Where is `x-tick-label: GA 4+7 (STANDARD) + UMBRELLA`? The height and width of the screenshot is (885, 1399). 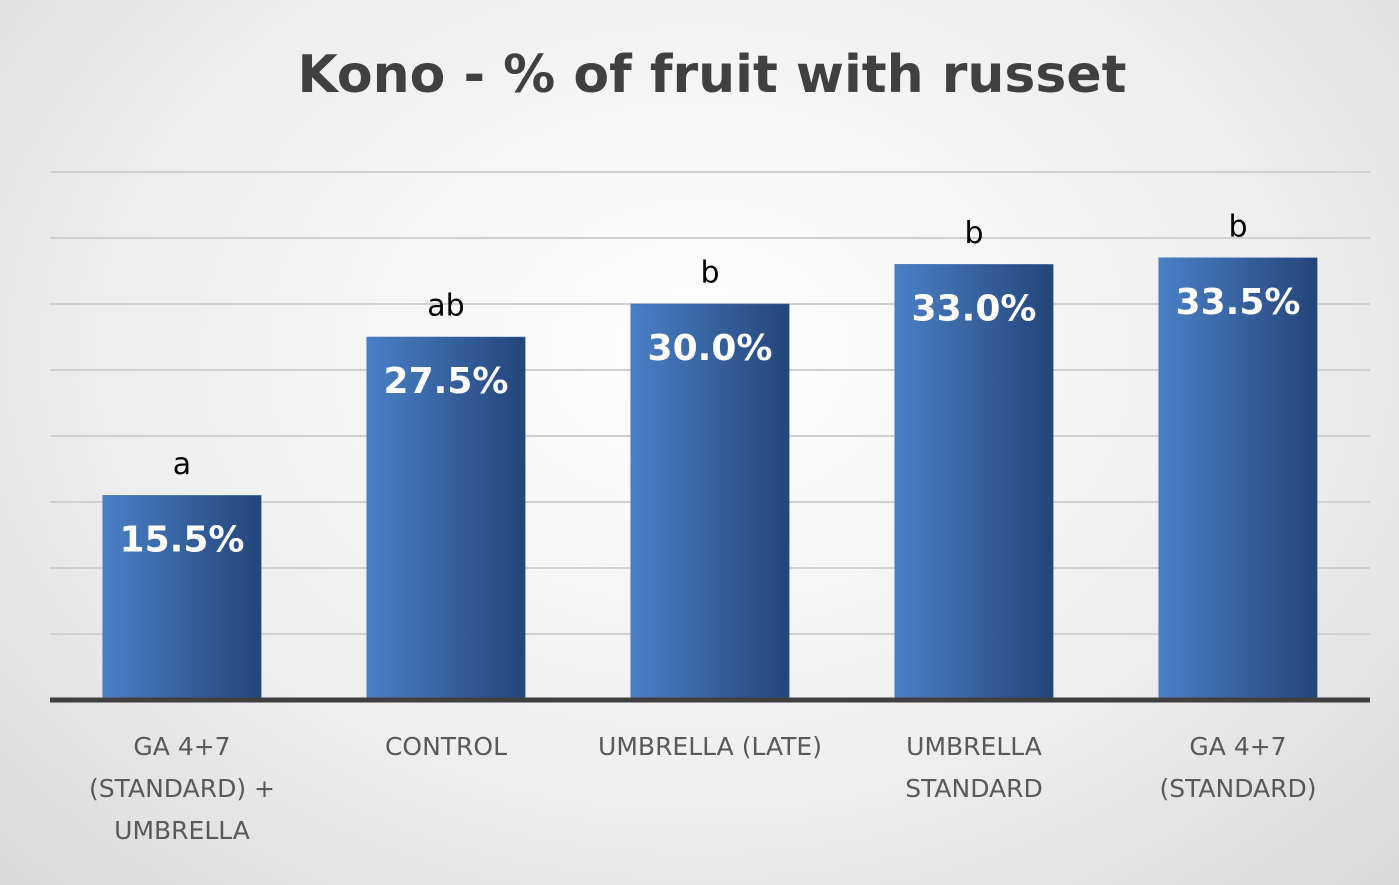
x-tick-label: GA 4+7 (STANDARD) + UMBRELLA is located at coordinates (182, 788).